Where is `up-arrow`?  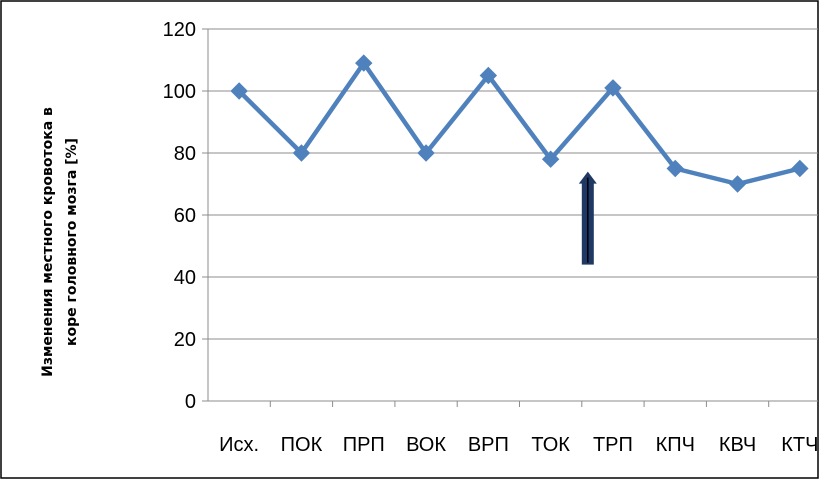 up-arrow is located at coordinates (587, 218).